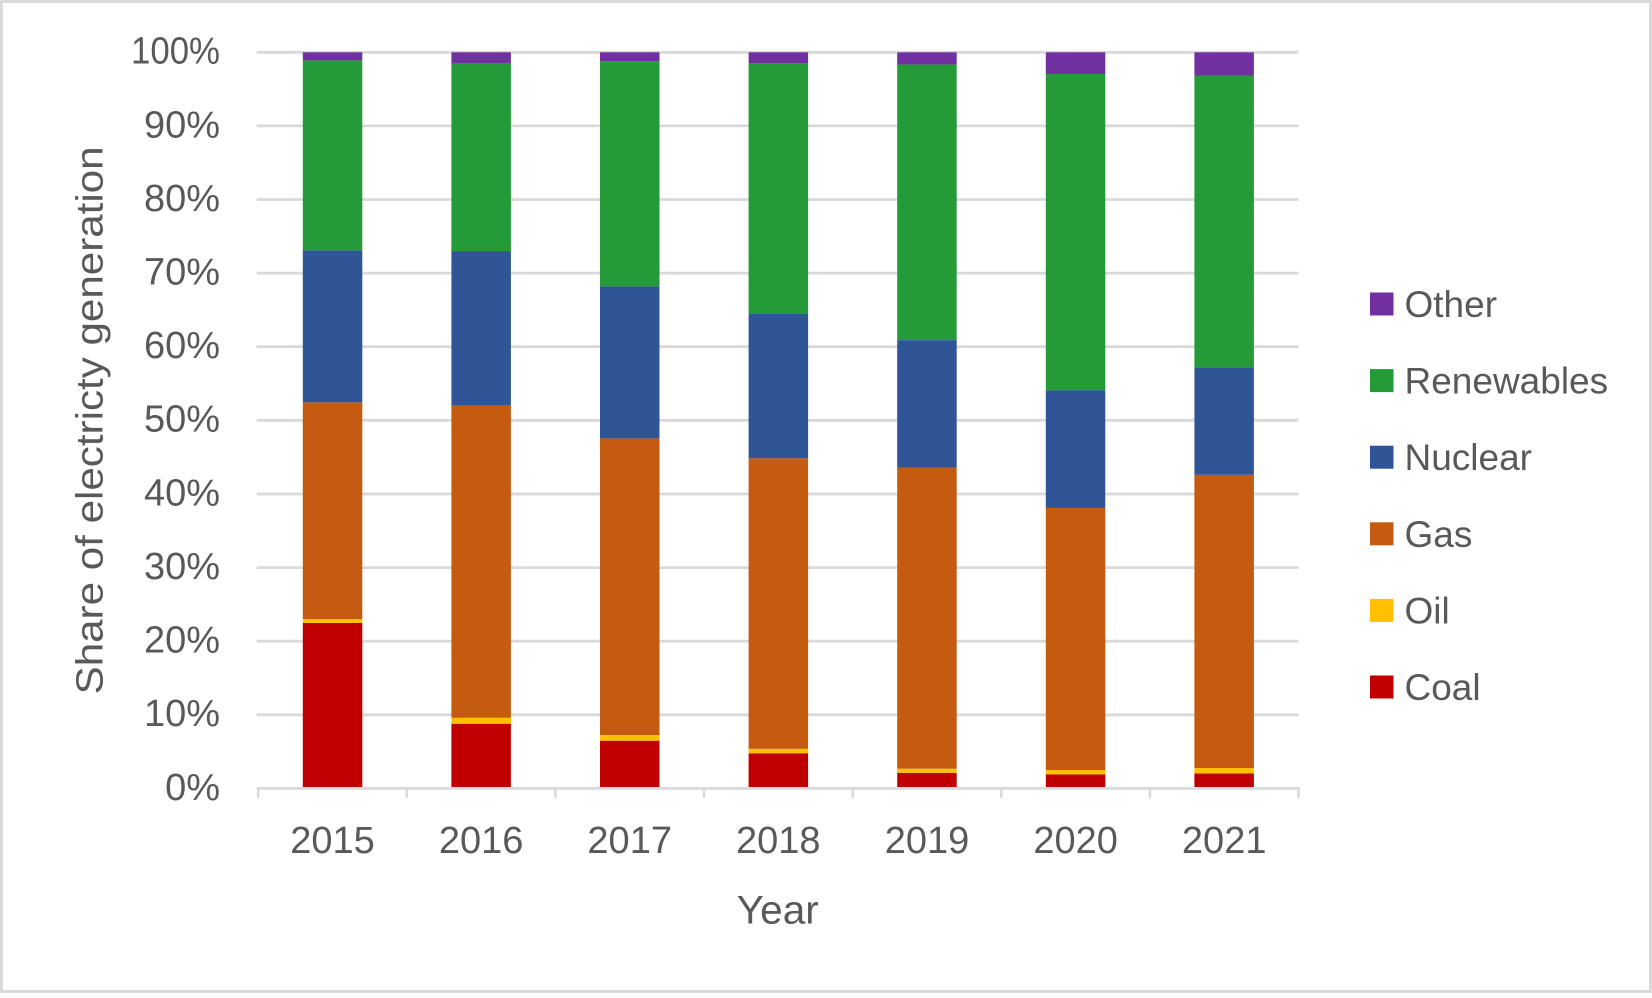 The width and height of the screenshot is (1652, 998). I want to click on svg-text: 2015, so click(332, 841).